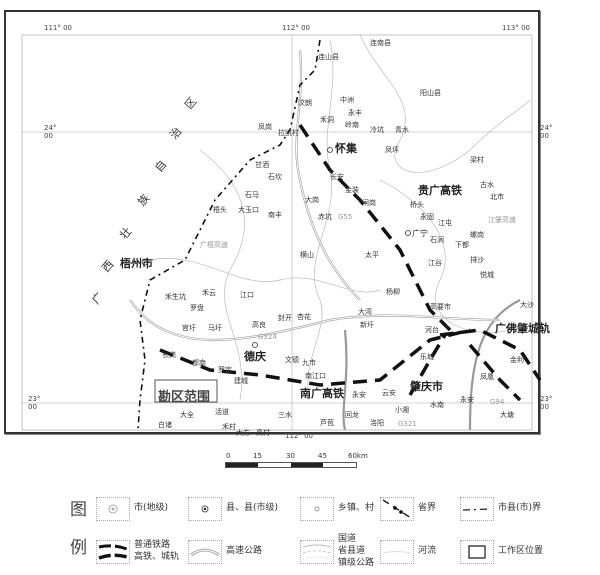 This screenshot has width=600, height=575. I want to click on place-label: 官圩, so click(189, 328).